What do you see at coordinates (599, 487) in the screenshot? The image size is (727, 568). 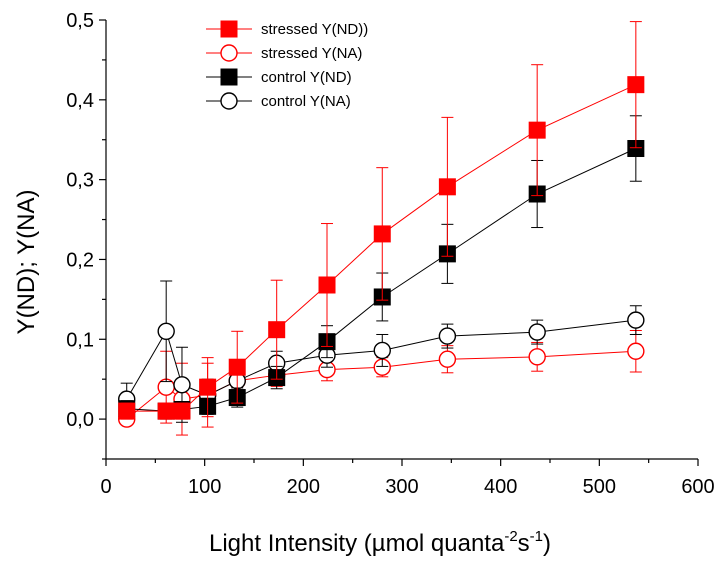 I see `x-tick-label: 500` at bounding box center [599, 487].